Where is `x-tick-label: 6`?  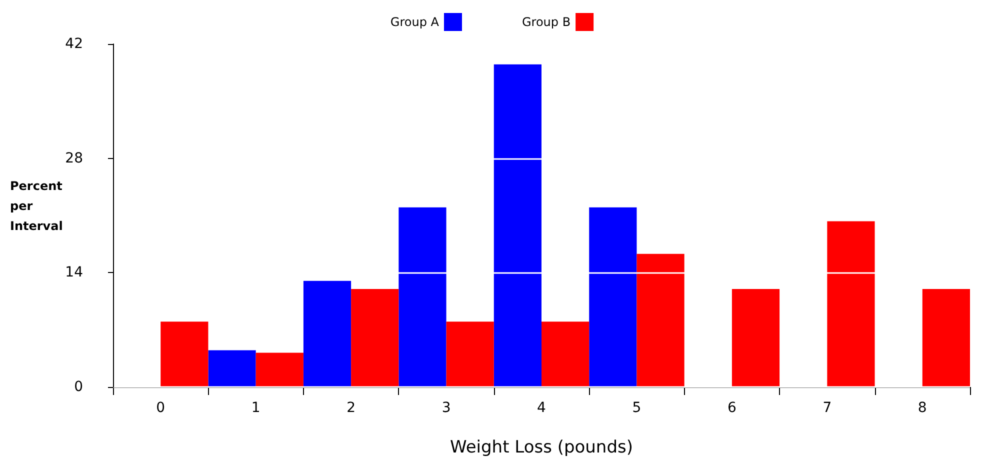 x-tick-label: 6 is located at coordinates (731, 408).